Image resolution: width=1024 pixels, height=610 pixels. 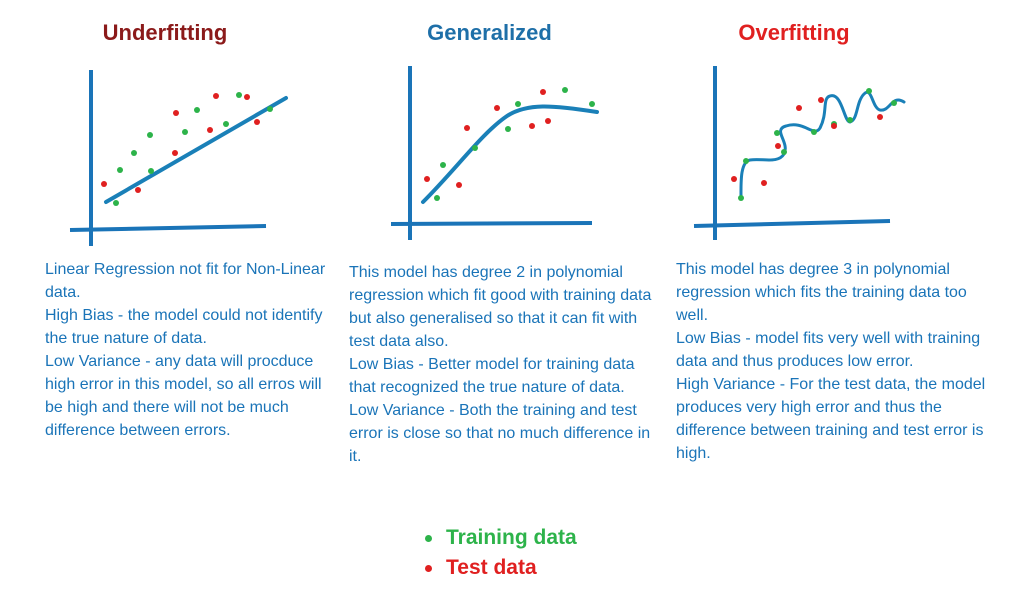 I want to click on generalized-title: Generalized, so click(x=489, y=32).